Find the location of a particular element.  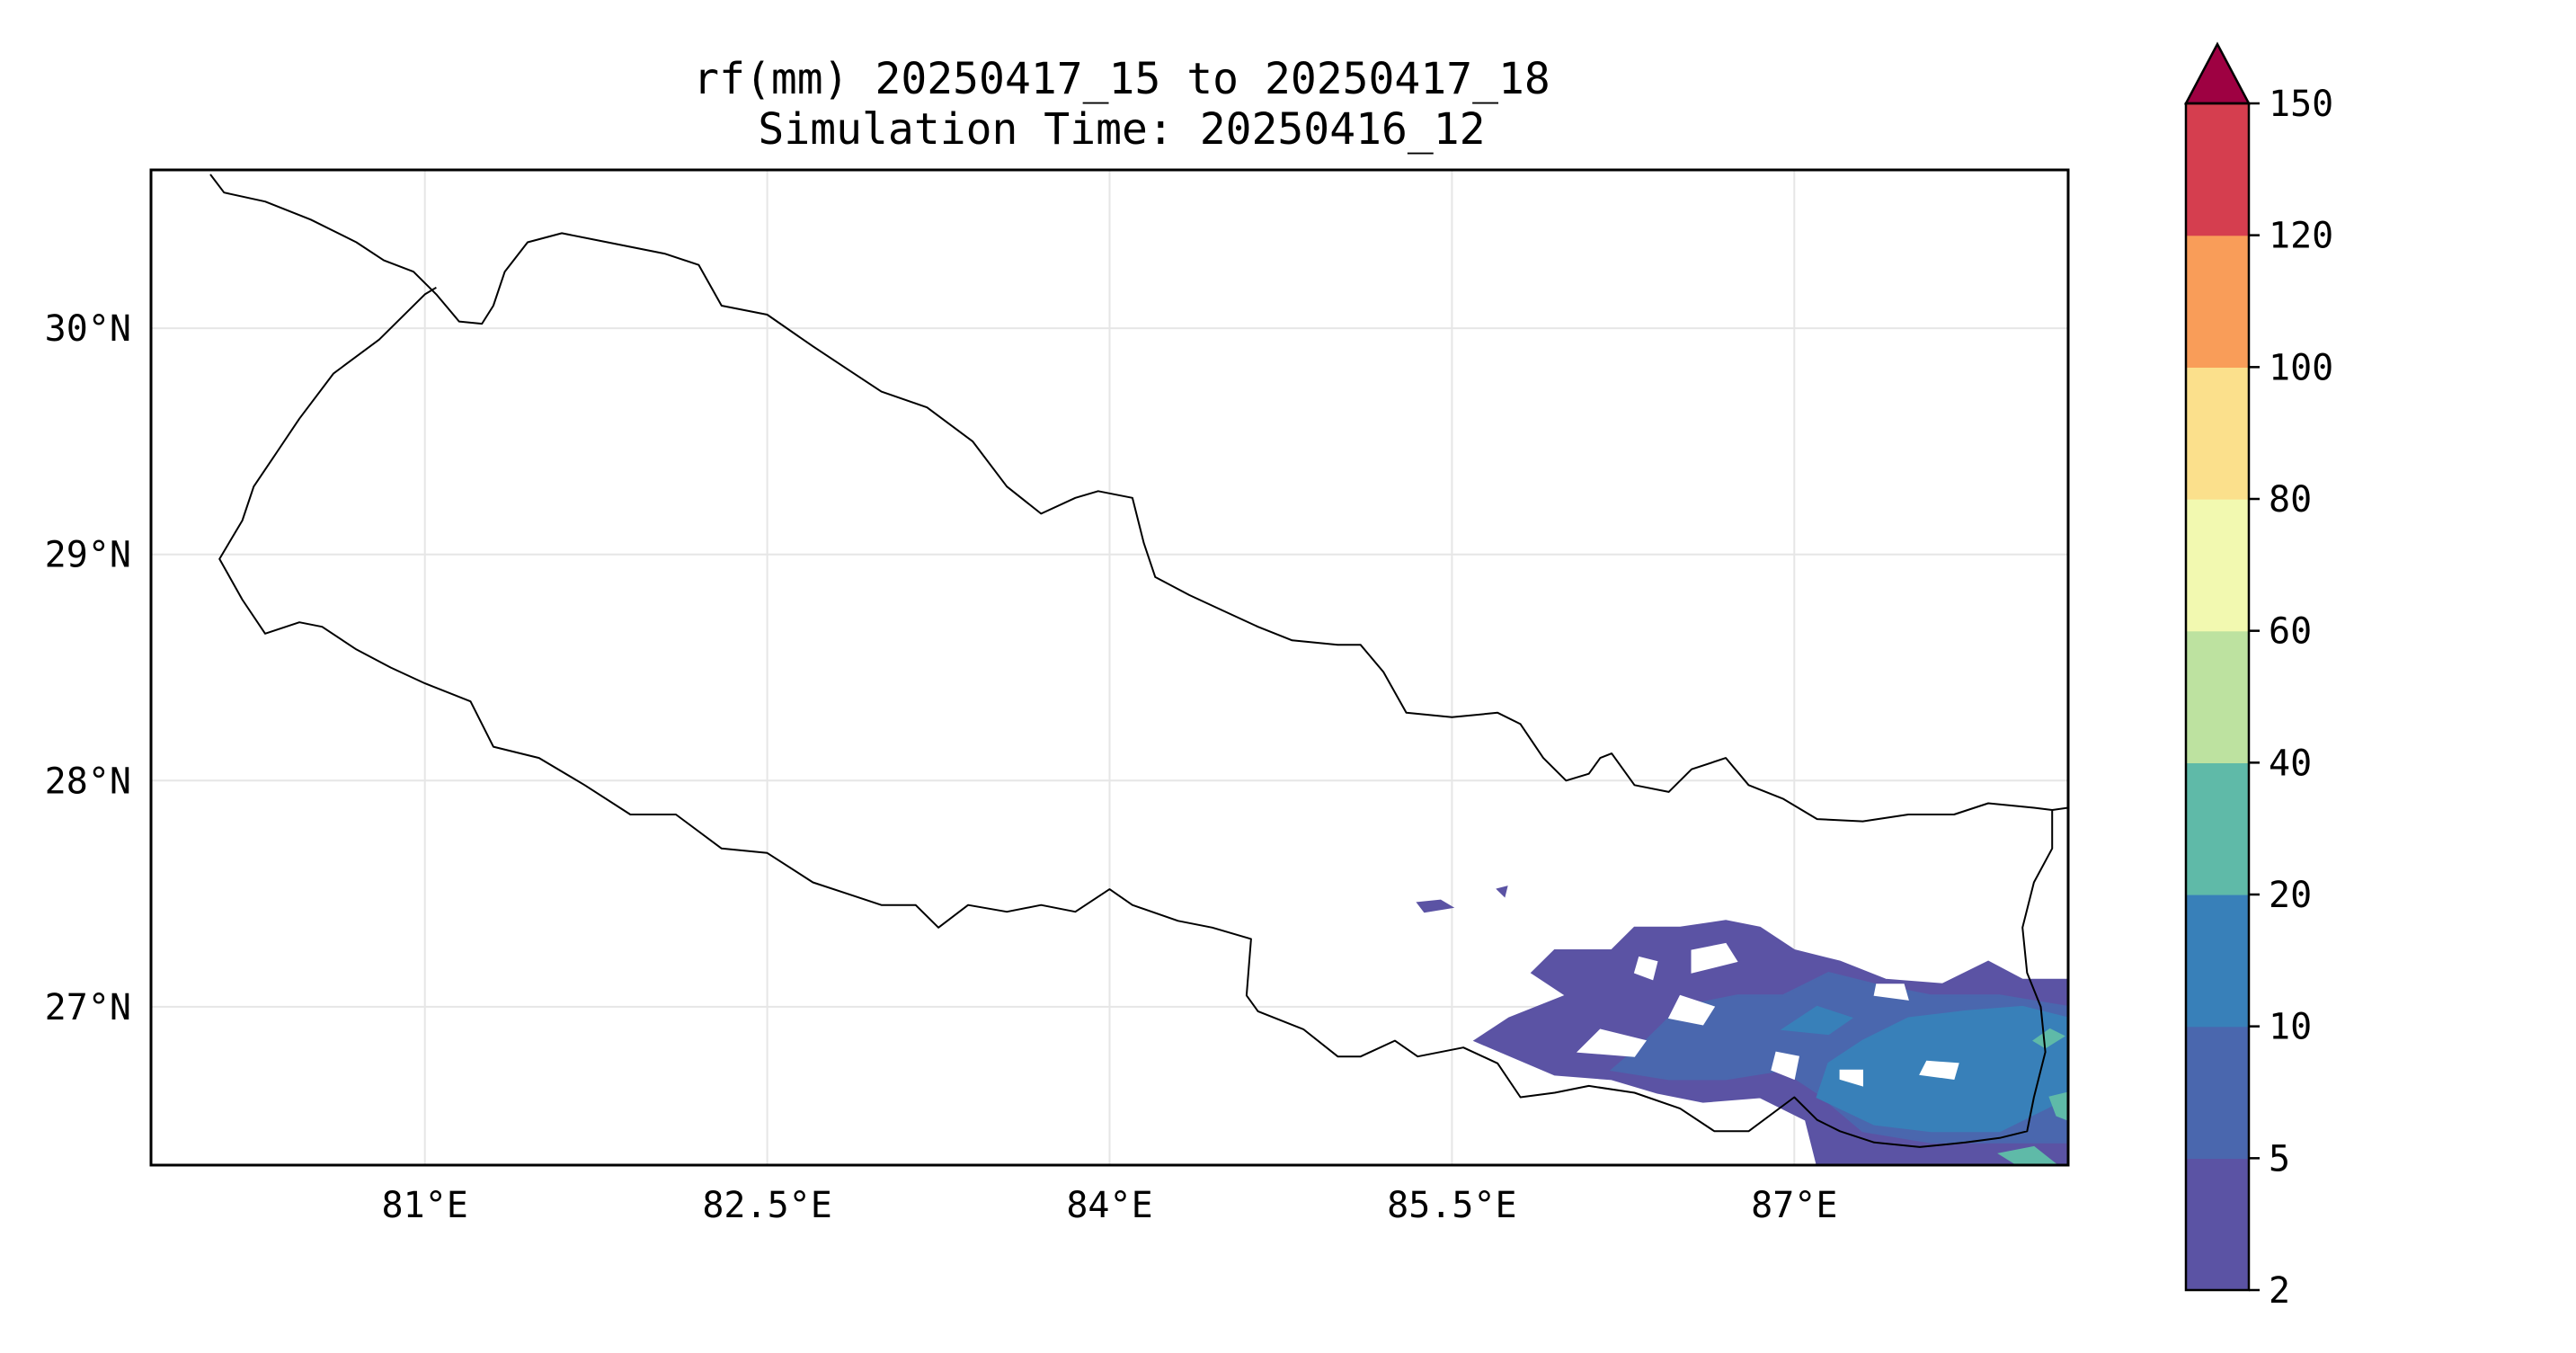

colorbar-frame is located at coordinates (2217, 697).